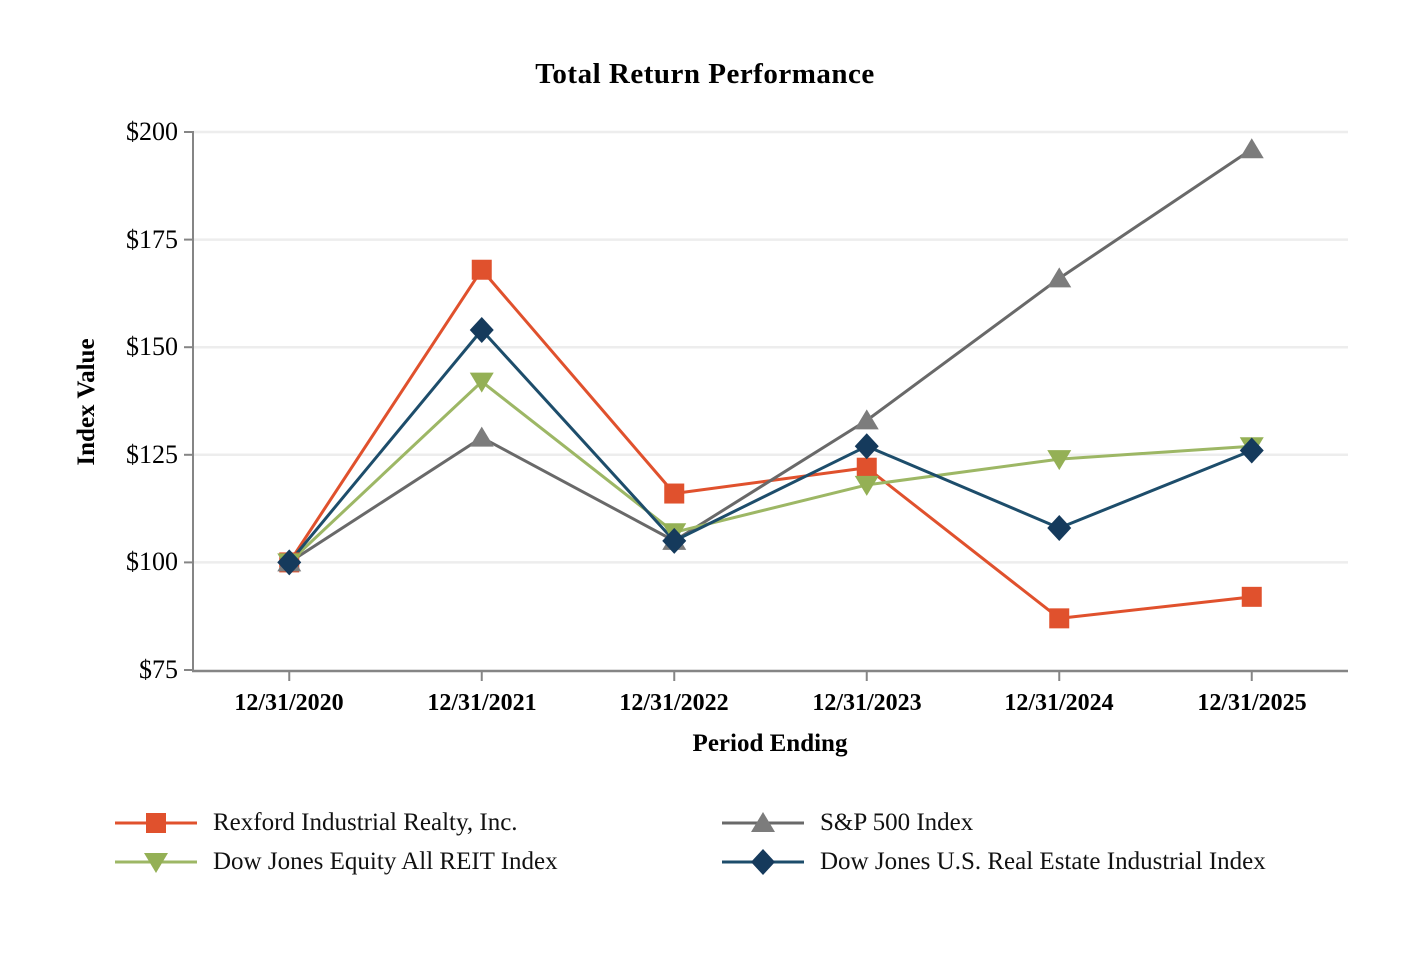 This screenshot has width=1410, height=958. I want to click on x-tick-label: 12/31/2022, so click(674, 703).